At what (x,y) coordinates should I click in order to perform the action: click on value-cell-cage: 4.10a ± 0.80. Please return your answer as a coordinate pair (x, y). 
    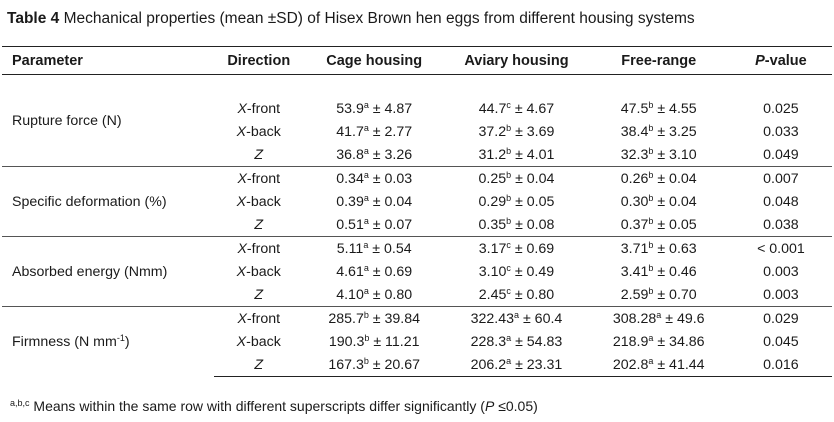
    Looking at the image, I should click on (374, 294).